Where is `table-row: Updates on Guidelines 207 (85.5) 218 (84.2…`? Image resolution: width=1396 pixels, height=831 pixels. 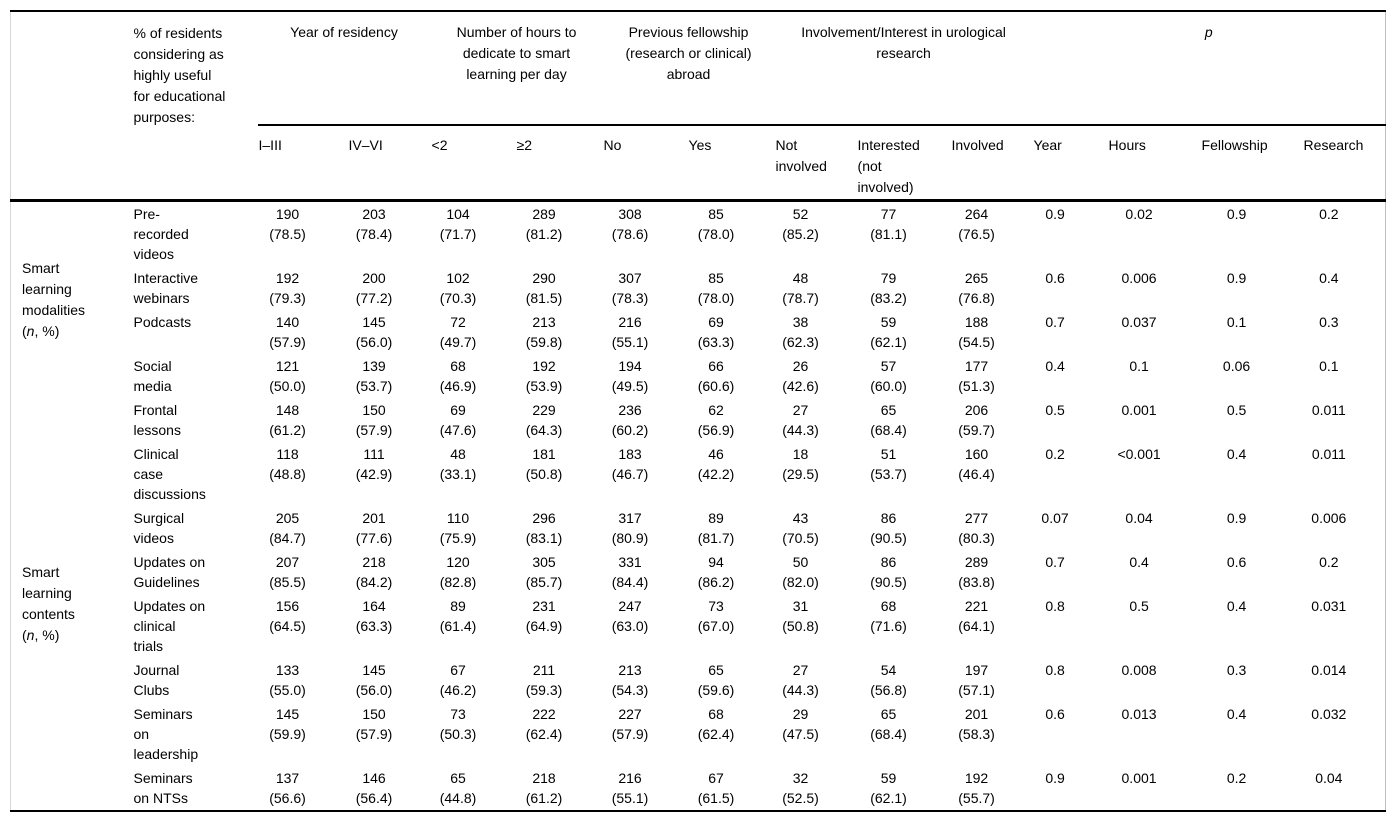
table-row: Updates on Guidelines 207 (85.5) 218 (84.2… is located at coordinates (698, 572).